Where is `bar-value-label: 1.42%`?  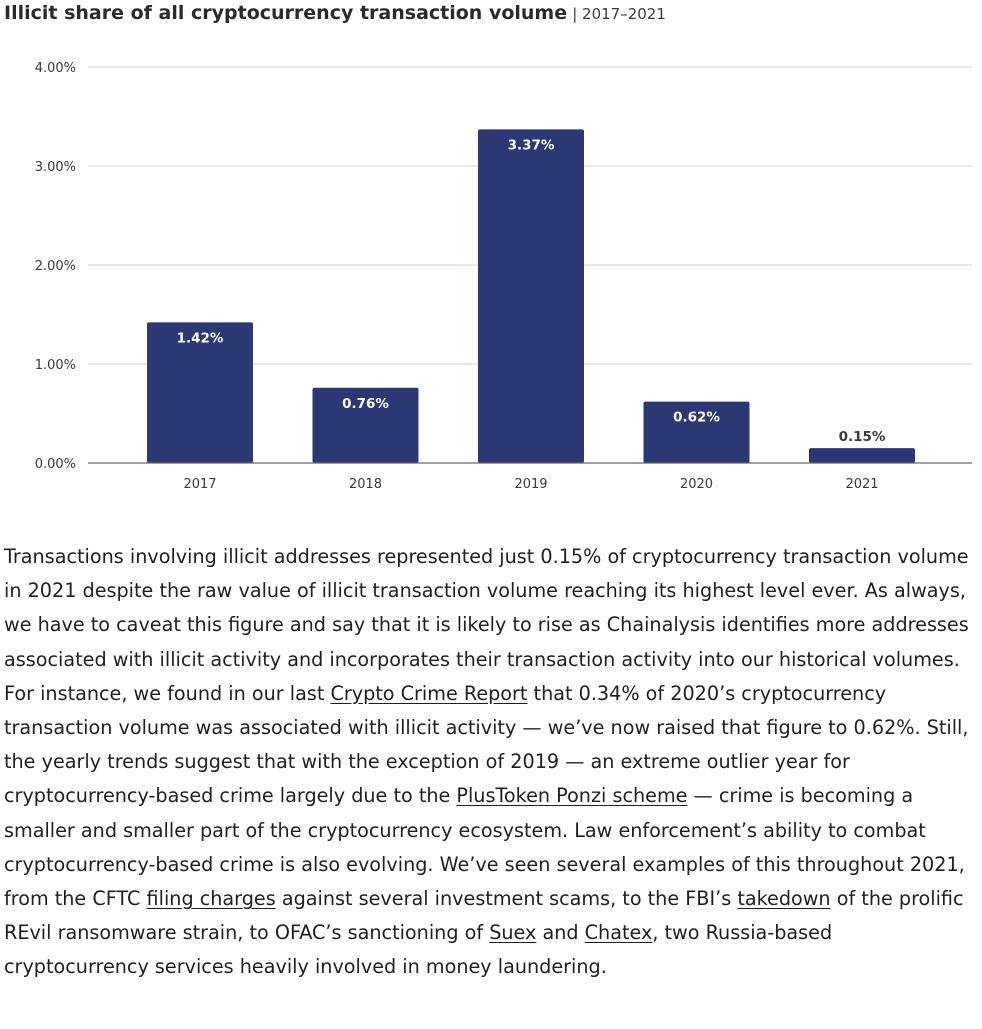 bar-value-label: 1.42% is located at coordinates (200, 338).